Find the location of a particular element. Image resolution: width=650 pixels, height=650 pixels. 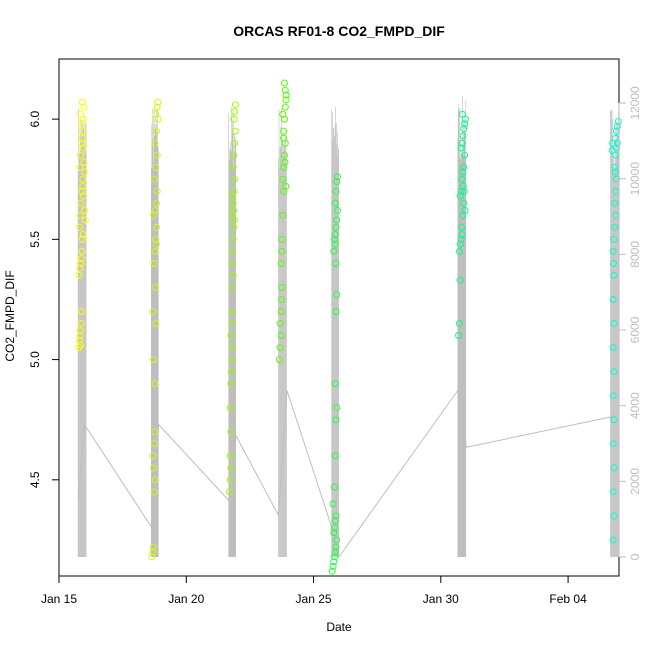

y2-tick-label: 8000 is located at coordinates (635, 254).